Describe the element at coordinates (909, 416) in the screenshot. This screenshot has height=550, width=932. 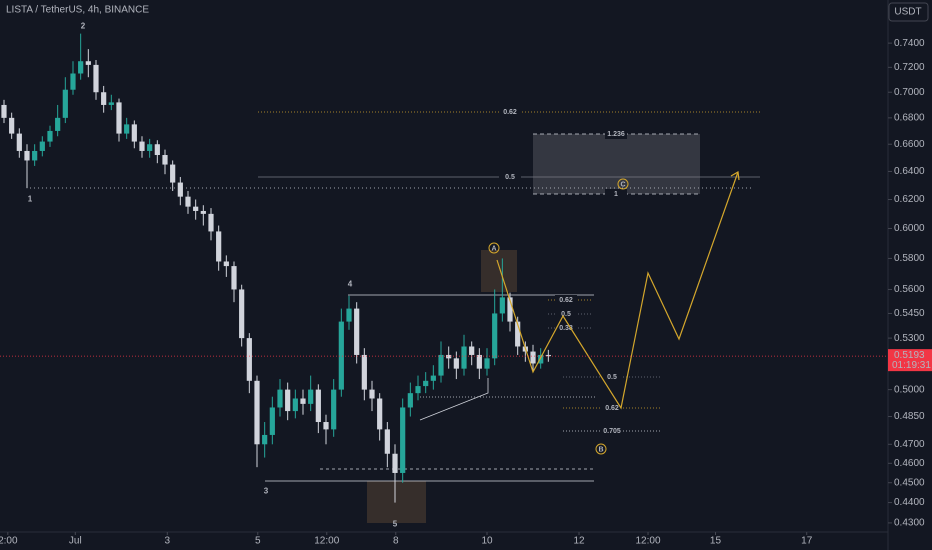
I see `y-tick-label: 0.4850` at that location.